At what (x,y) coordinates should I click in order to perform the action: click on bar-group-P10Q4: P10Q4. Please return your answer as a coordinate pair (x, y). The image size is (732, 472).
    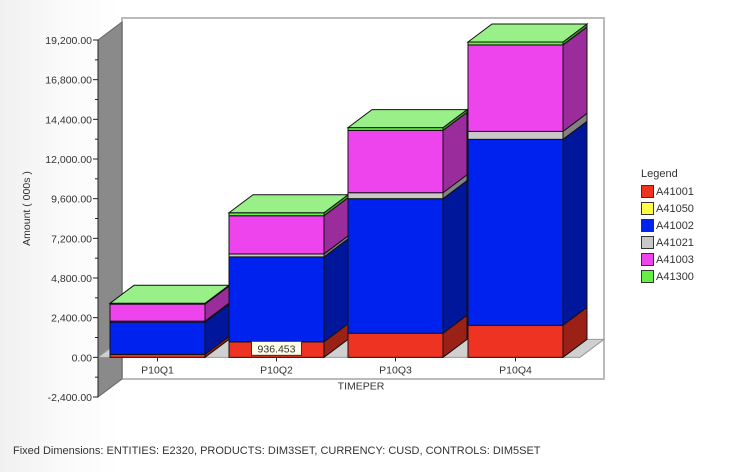
    Looking at the image, I should click on (527, 199).